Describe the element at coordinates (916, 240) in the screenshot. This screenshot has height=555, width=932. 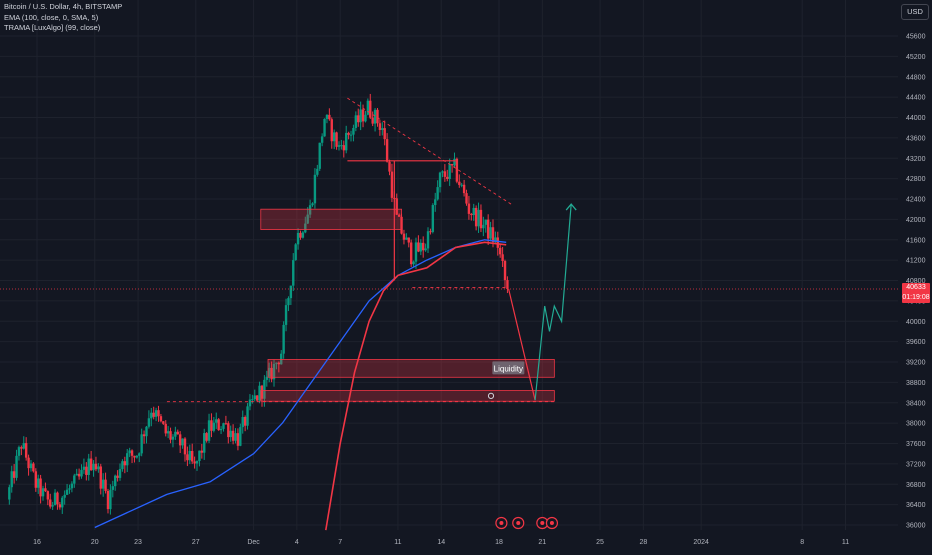
I see `price-tick-label: 41600` at that location.